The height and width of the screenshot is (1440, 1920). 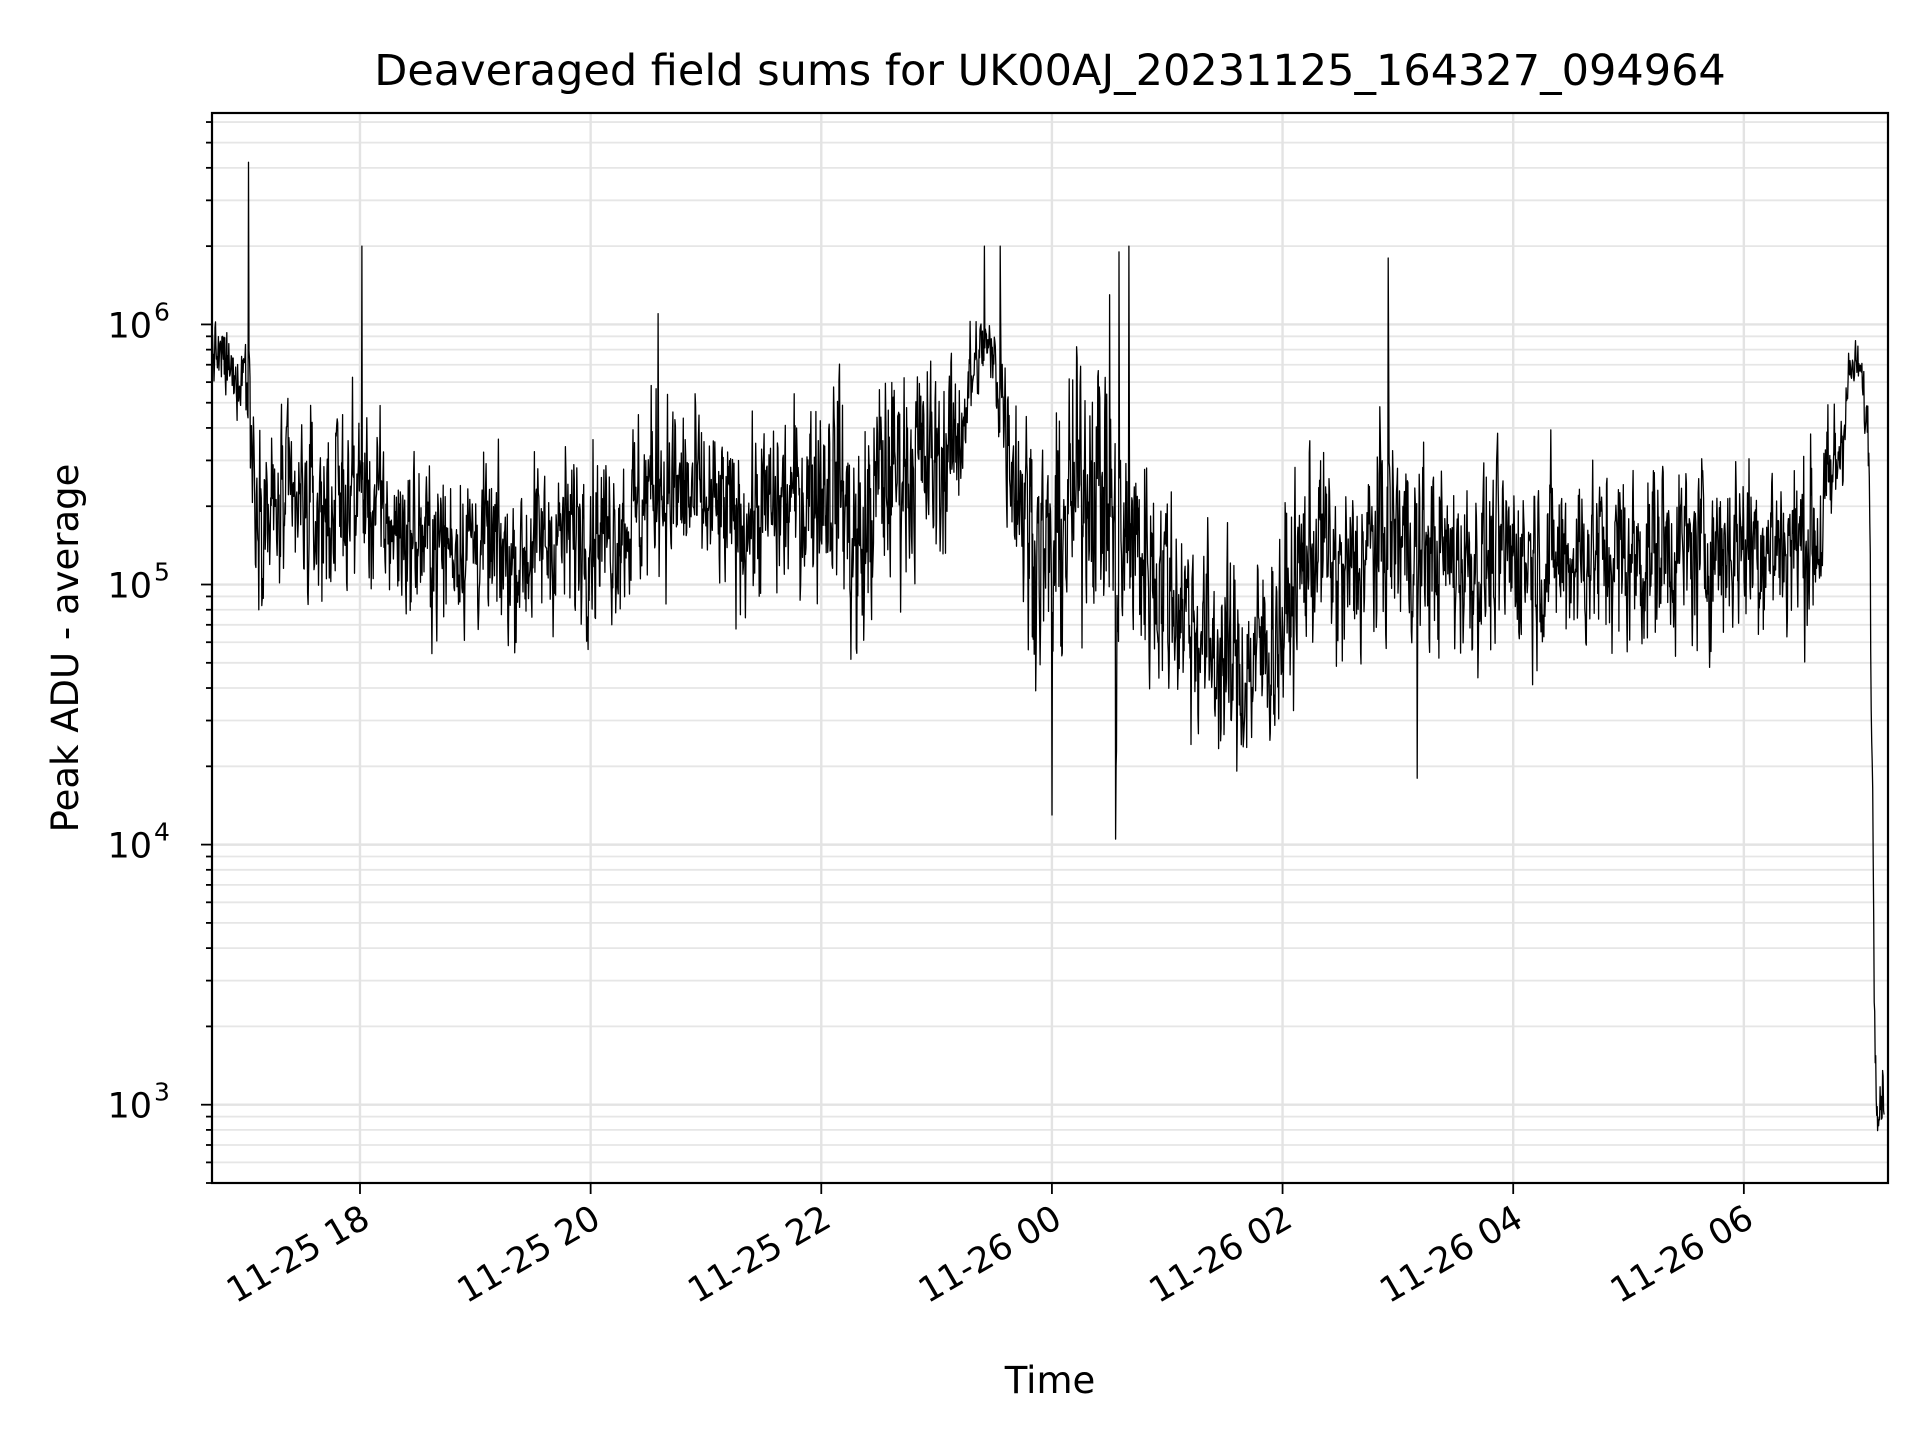 What do you see at coordinates (298, 1254) in the screenshot?
I see `x-tick-label: 11-25 18` at bounding box center [298, 1254].